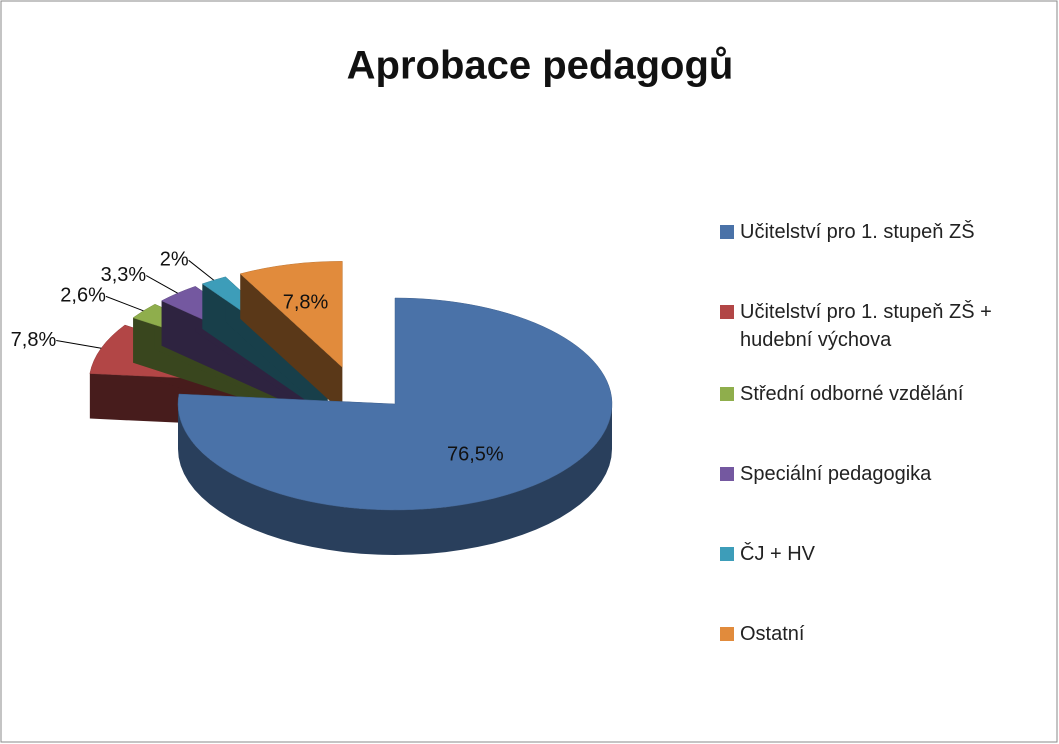 This screenshot has height=744, width=1059. I want to click on legend-item: Učitelství pro 1. stupeň ZŠ, so click(885, 232).